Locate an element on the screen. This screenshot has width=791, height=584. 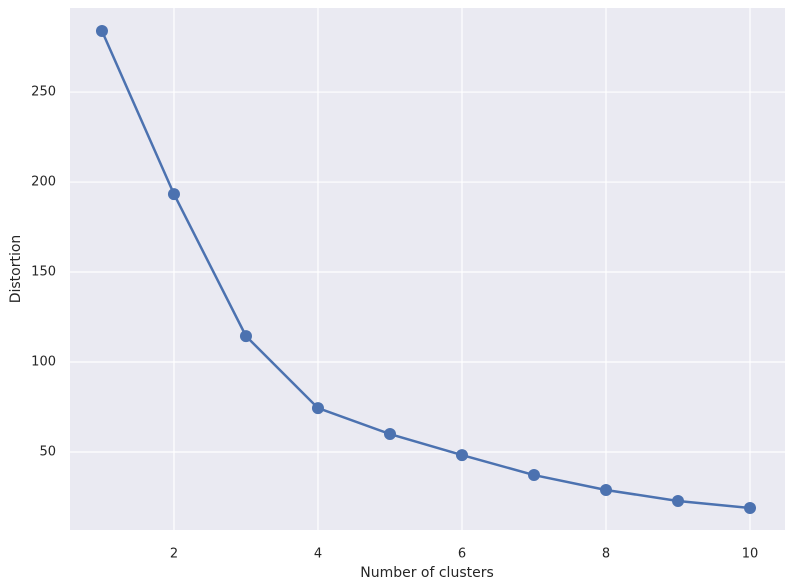
y-tick-label: 200 is located at coordinates (43, 182).